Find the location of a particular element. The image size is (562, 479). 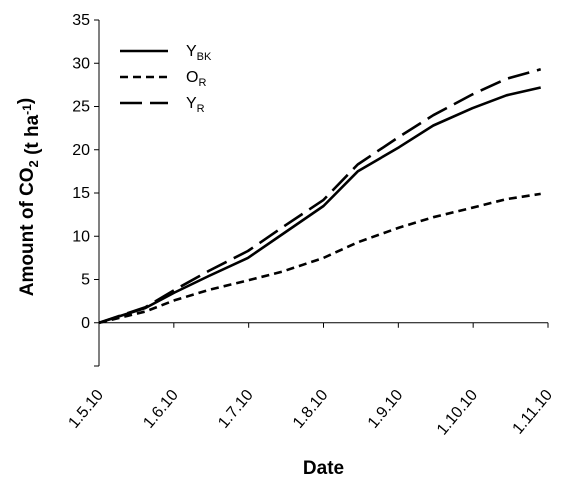

y-tick-label: 20 is located at coordinates (81, 150).